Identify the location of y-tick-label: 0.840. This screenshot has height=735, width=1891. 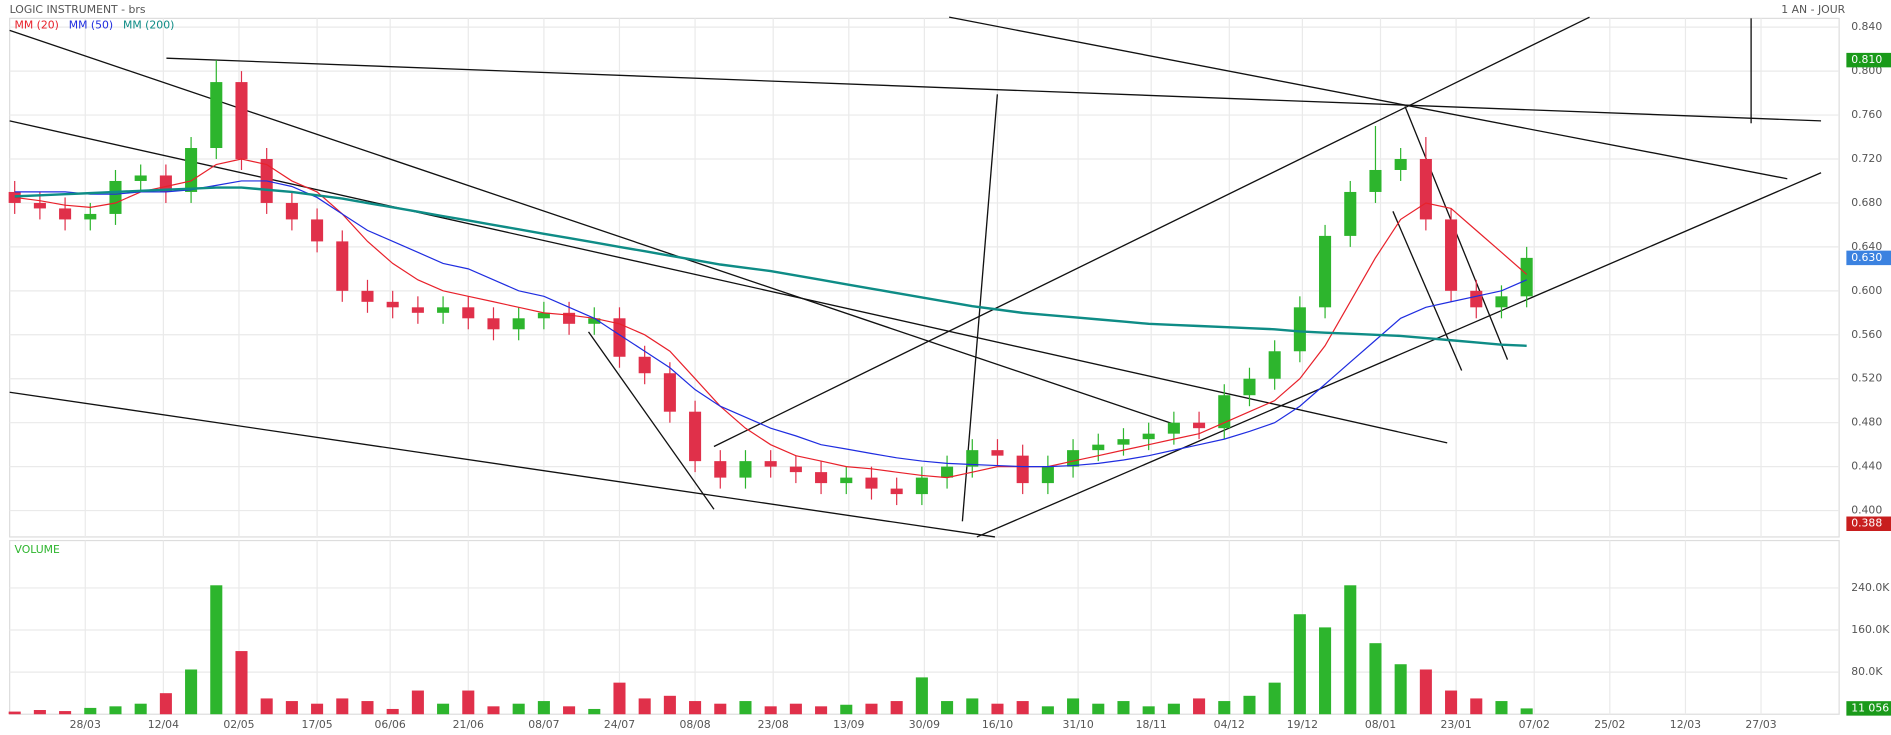
(1866, 26).